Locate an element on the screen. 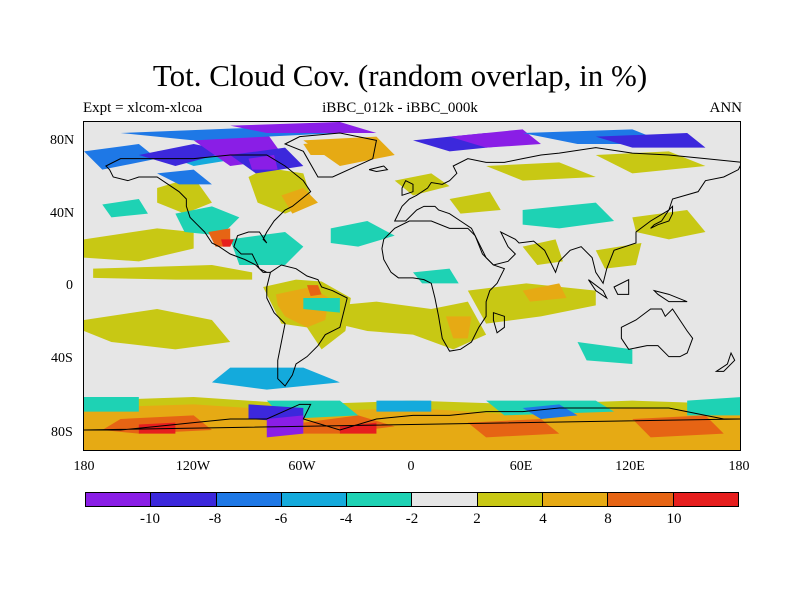 The height and width of the screenshot is (600, 800). colorbar-label: -6 is located at coordinates (281, 519).